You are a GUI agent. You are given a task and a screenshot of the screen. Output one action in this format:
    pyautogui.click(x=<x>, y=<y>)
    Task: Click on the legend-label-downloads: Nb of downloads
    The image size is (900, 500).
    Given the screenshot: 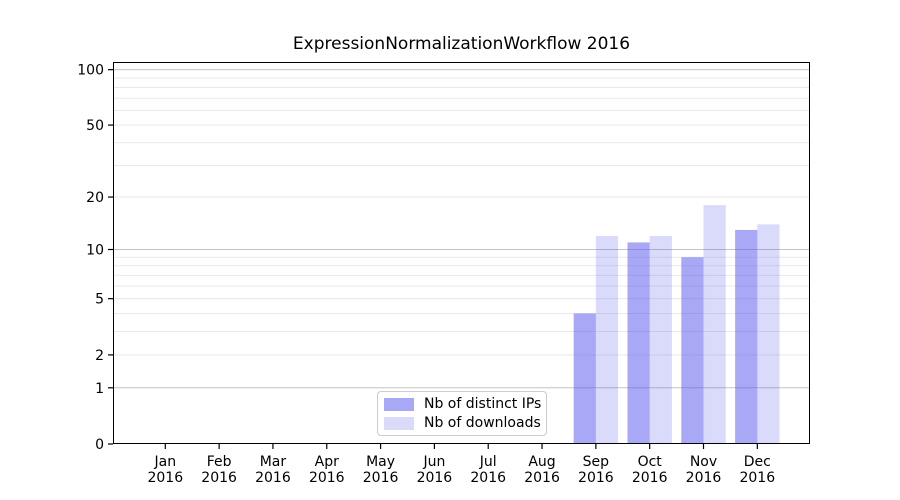 What is the action you would take?
    pyautogui.click(x=482, y=423)
    